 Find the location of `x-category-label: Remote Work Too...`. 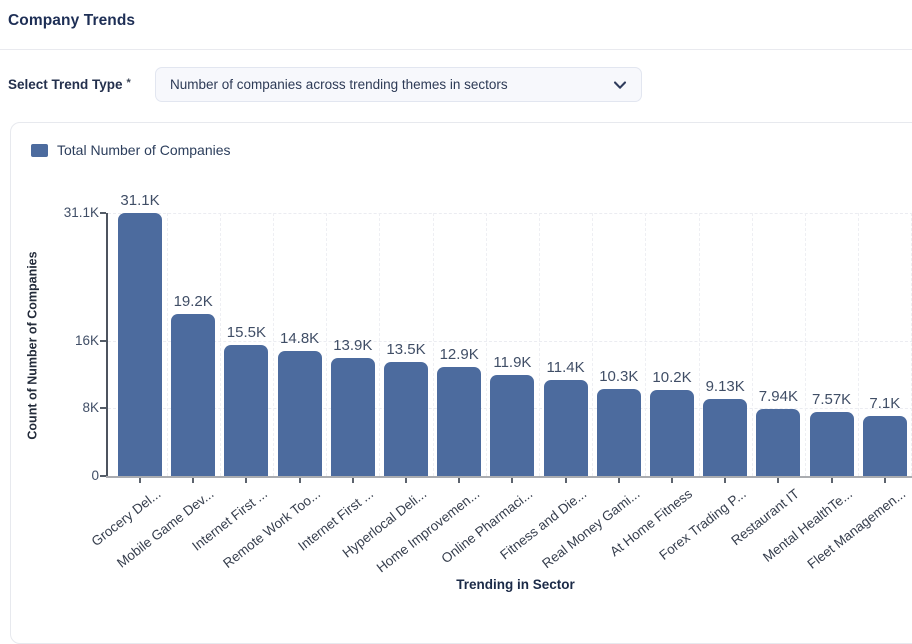

x-category-label: Remote Work Too... is located at coordinates (271, 528).